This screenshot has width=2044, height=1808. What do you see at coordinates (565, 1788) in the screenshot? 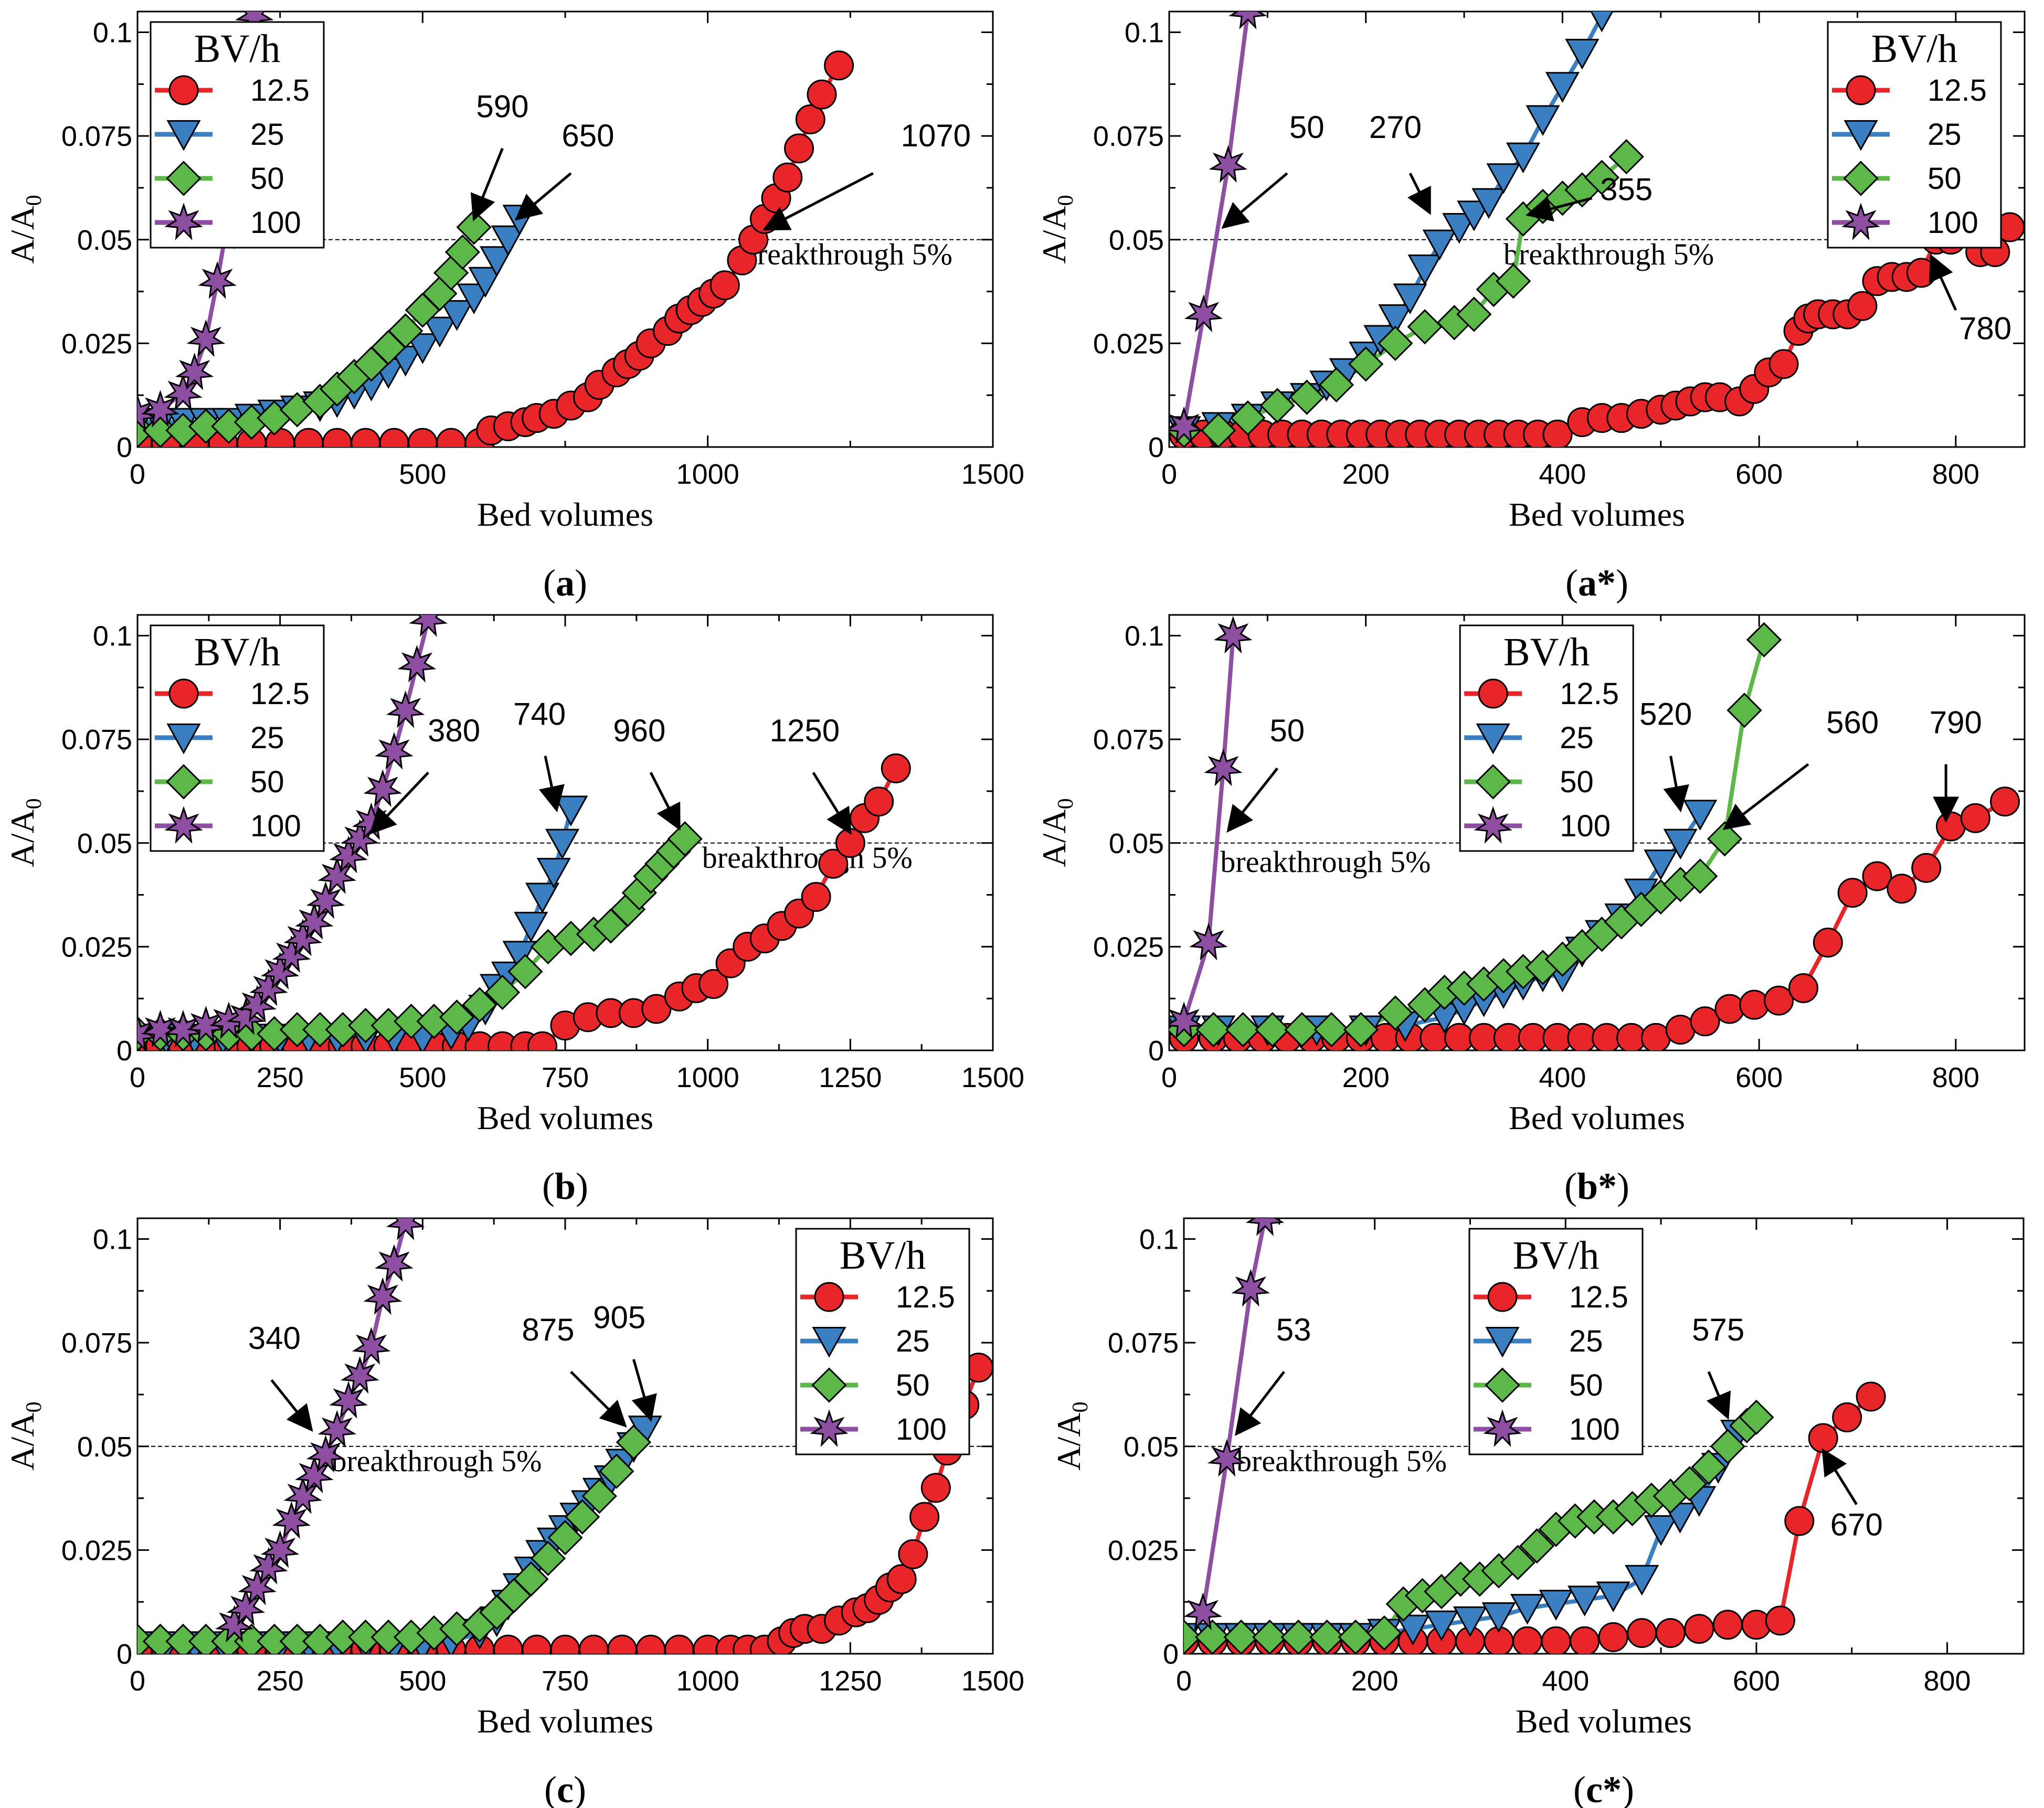
I see `panel-label: (c)` at bounding box center [565, 1788].